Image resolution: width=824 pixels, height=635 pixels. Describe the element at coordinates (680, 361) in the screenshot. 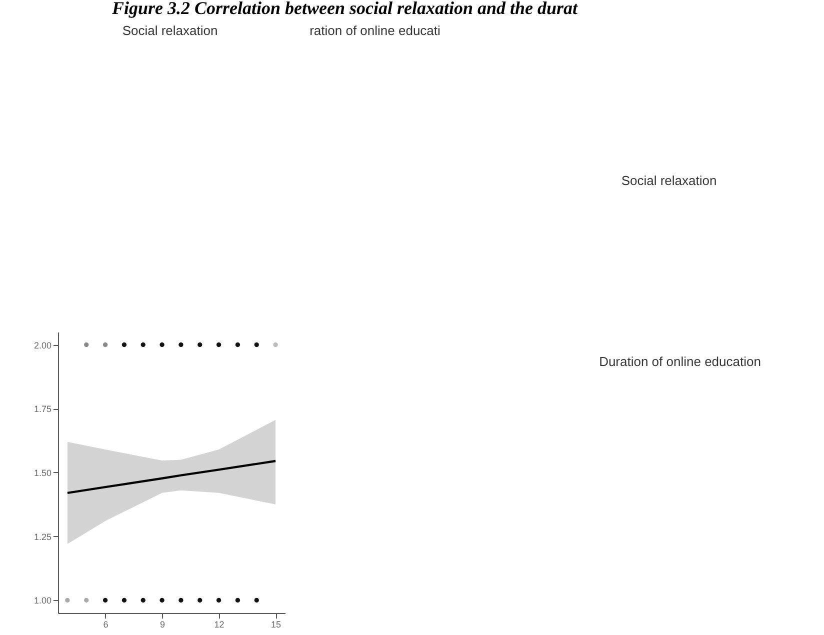

I see `text: Duration of online education` at that location.